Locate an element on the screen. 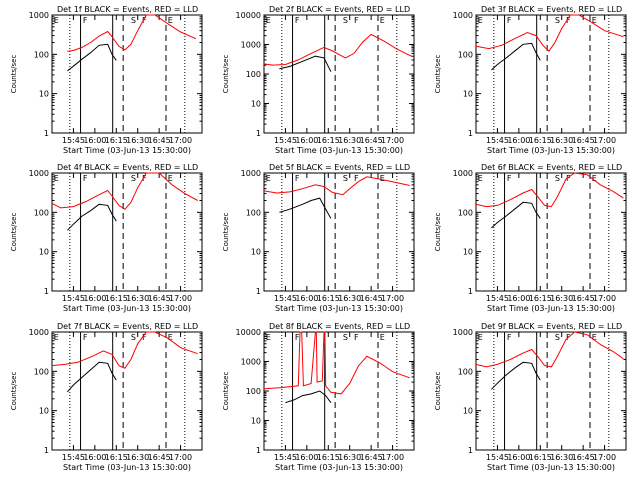 The image size is (640, 480). subplot-title: Det 3f BLACK = Events, RED = LLD is located at coordinates (551, 9).